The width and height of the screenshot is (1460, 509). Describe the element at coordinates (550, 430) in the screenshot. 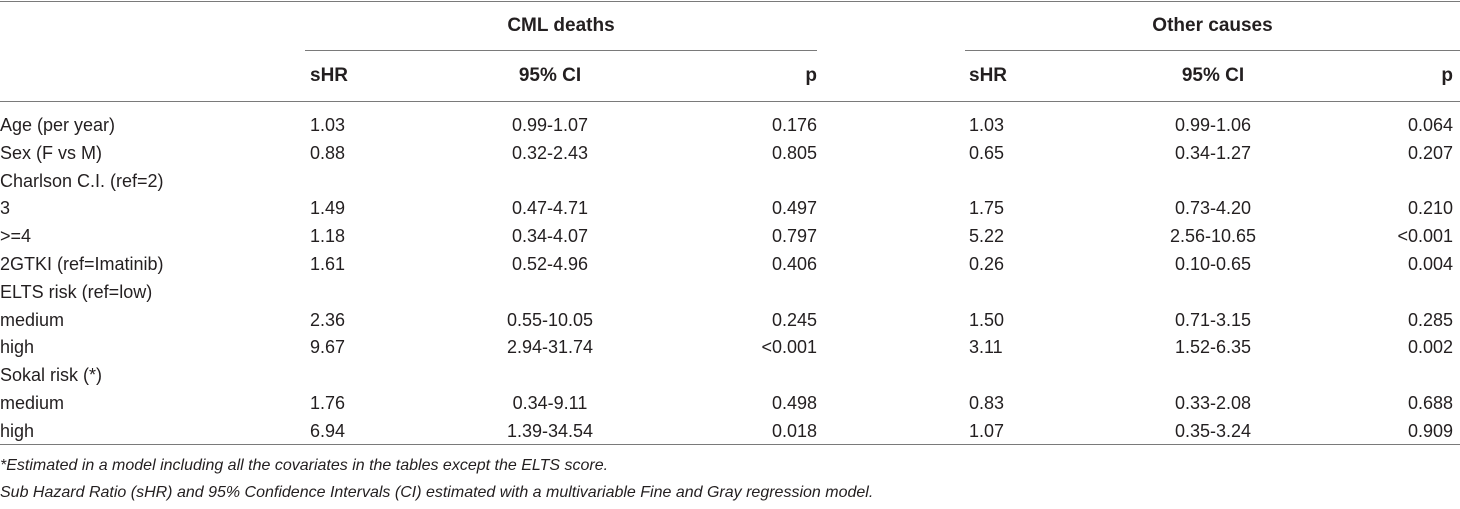

I see `cml-ci-cell: 1.39-34.54` at that location.